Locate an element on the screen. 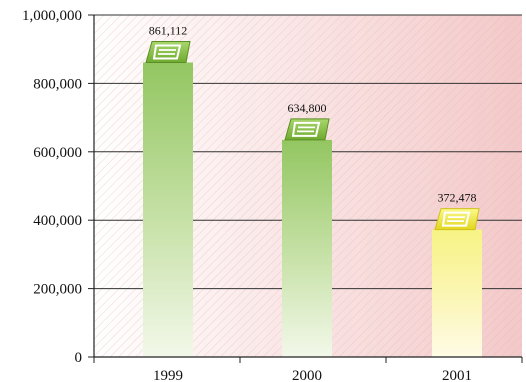  y-axis-ticks: 0 200,000 400,000 600,000 800,000 1,000,000 is located at coordinates (58, 187).